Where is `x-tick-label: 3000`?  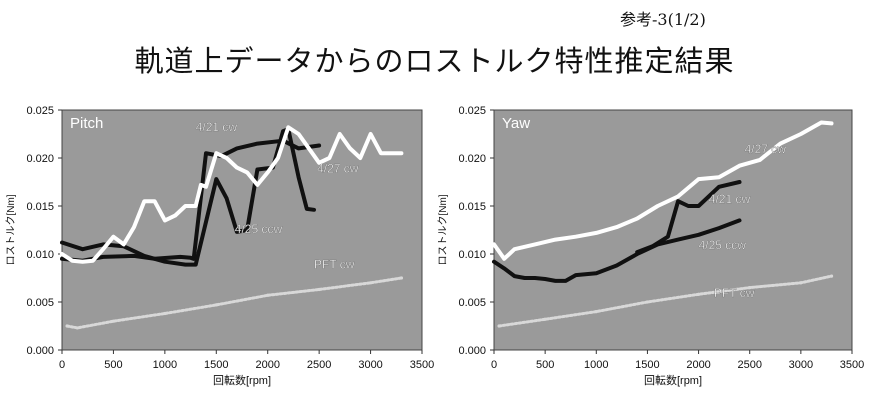 x-tick-label: 3000 is located at coordinates (370, 365).